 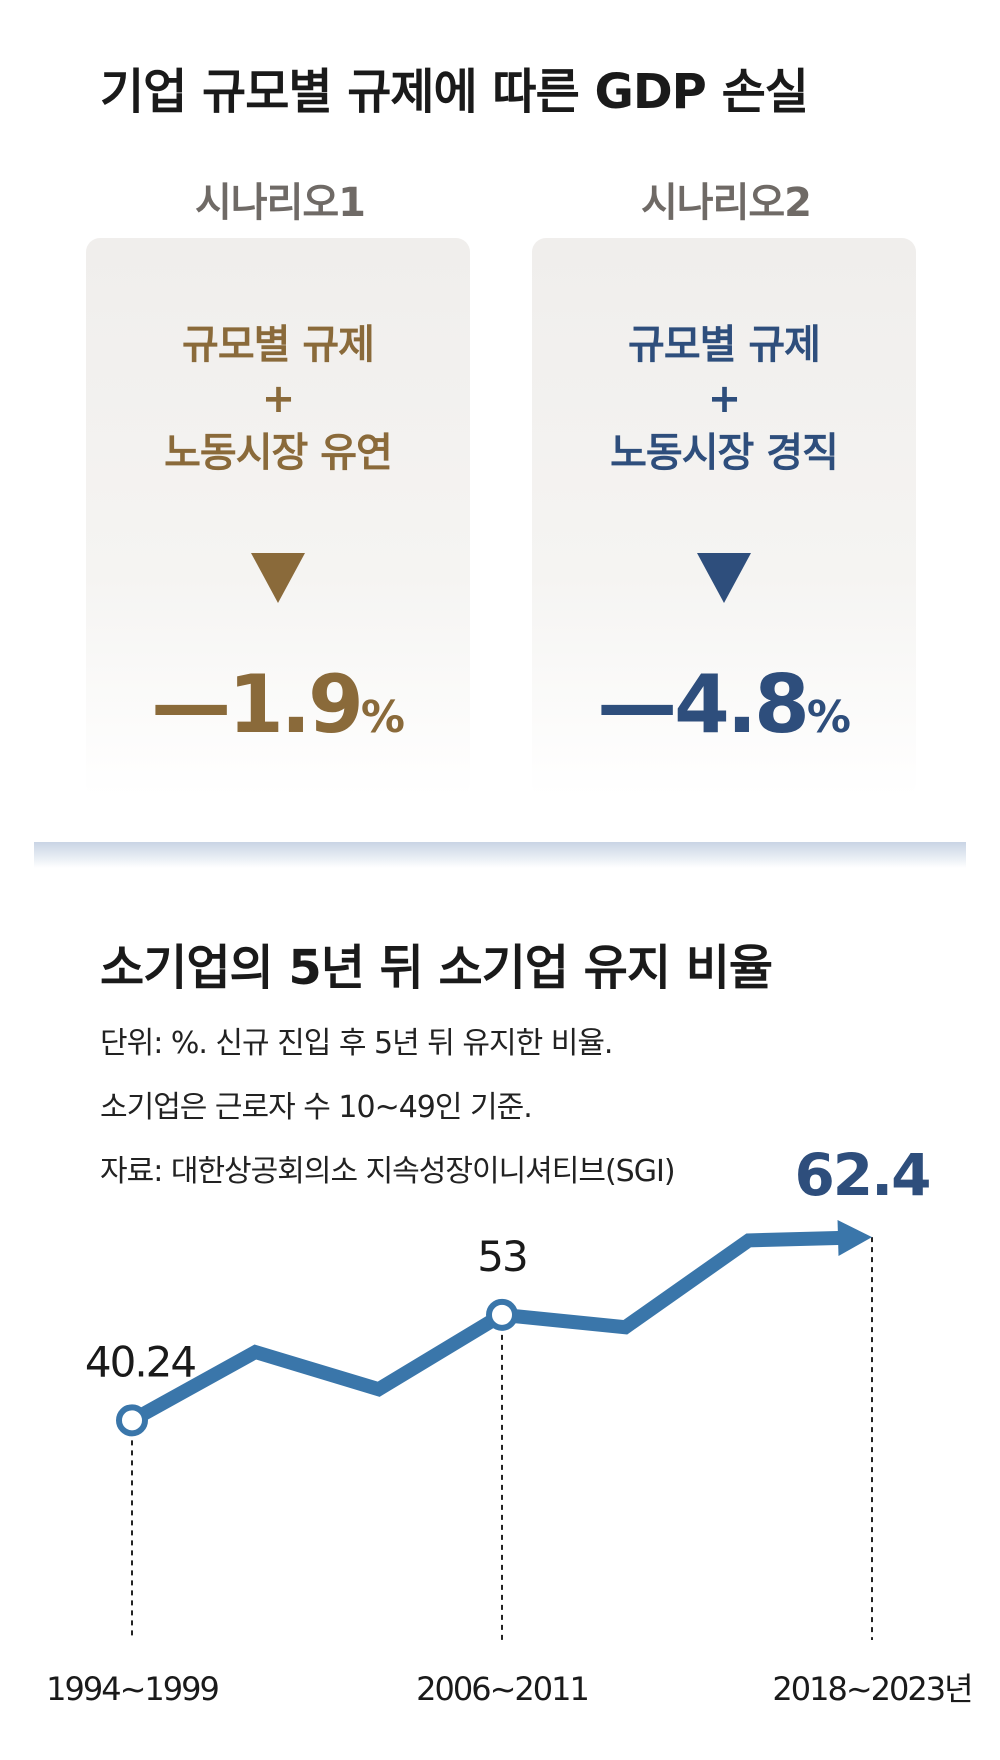 I want to click on x-tick-label: 2006~2011, so click(x=502, y=1689).